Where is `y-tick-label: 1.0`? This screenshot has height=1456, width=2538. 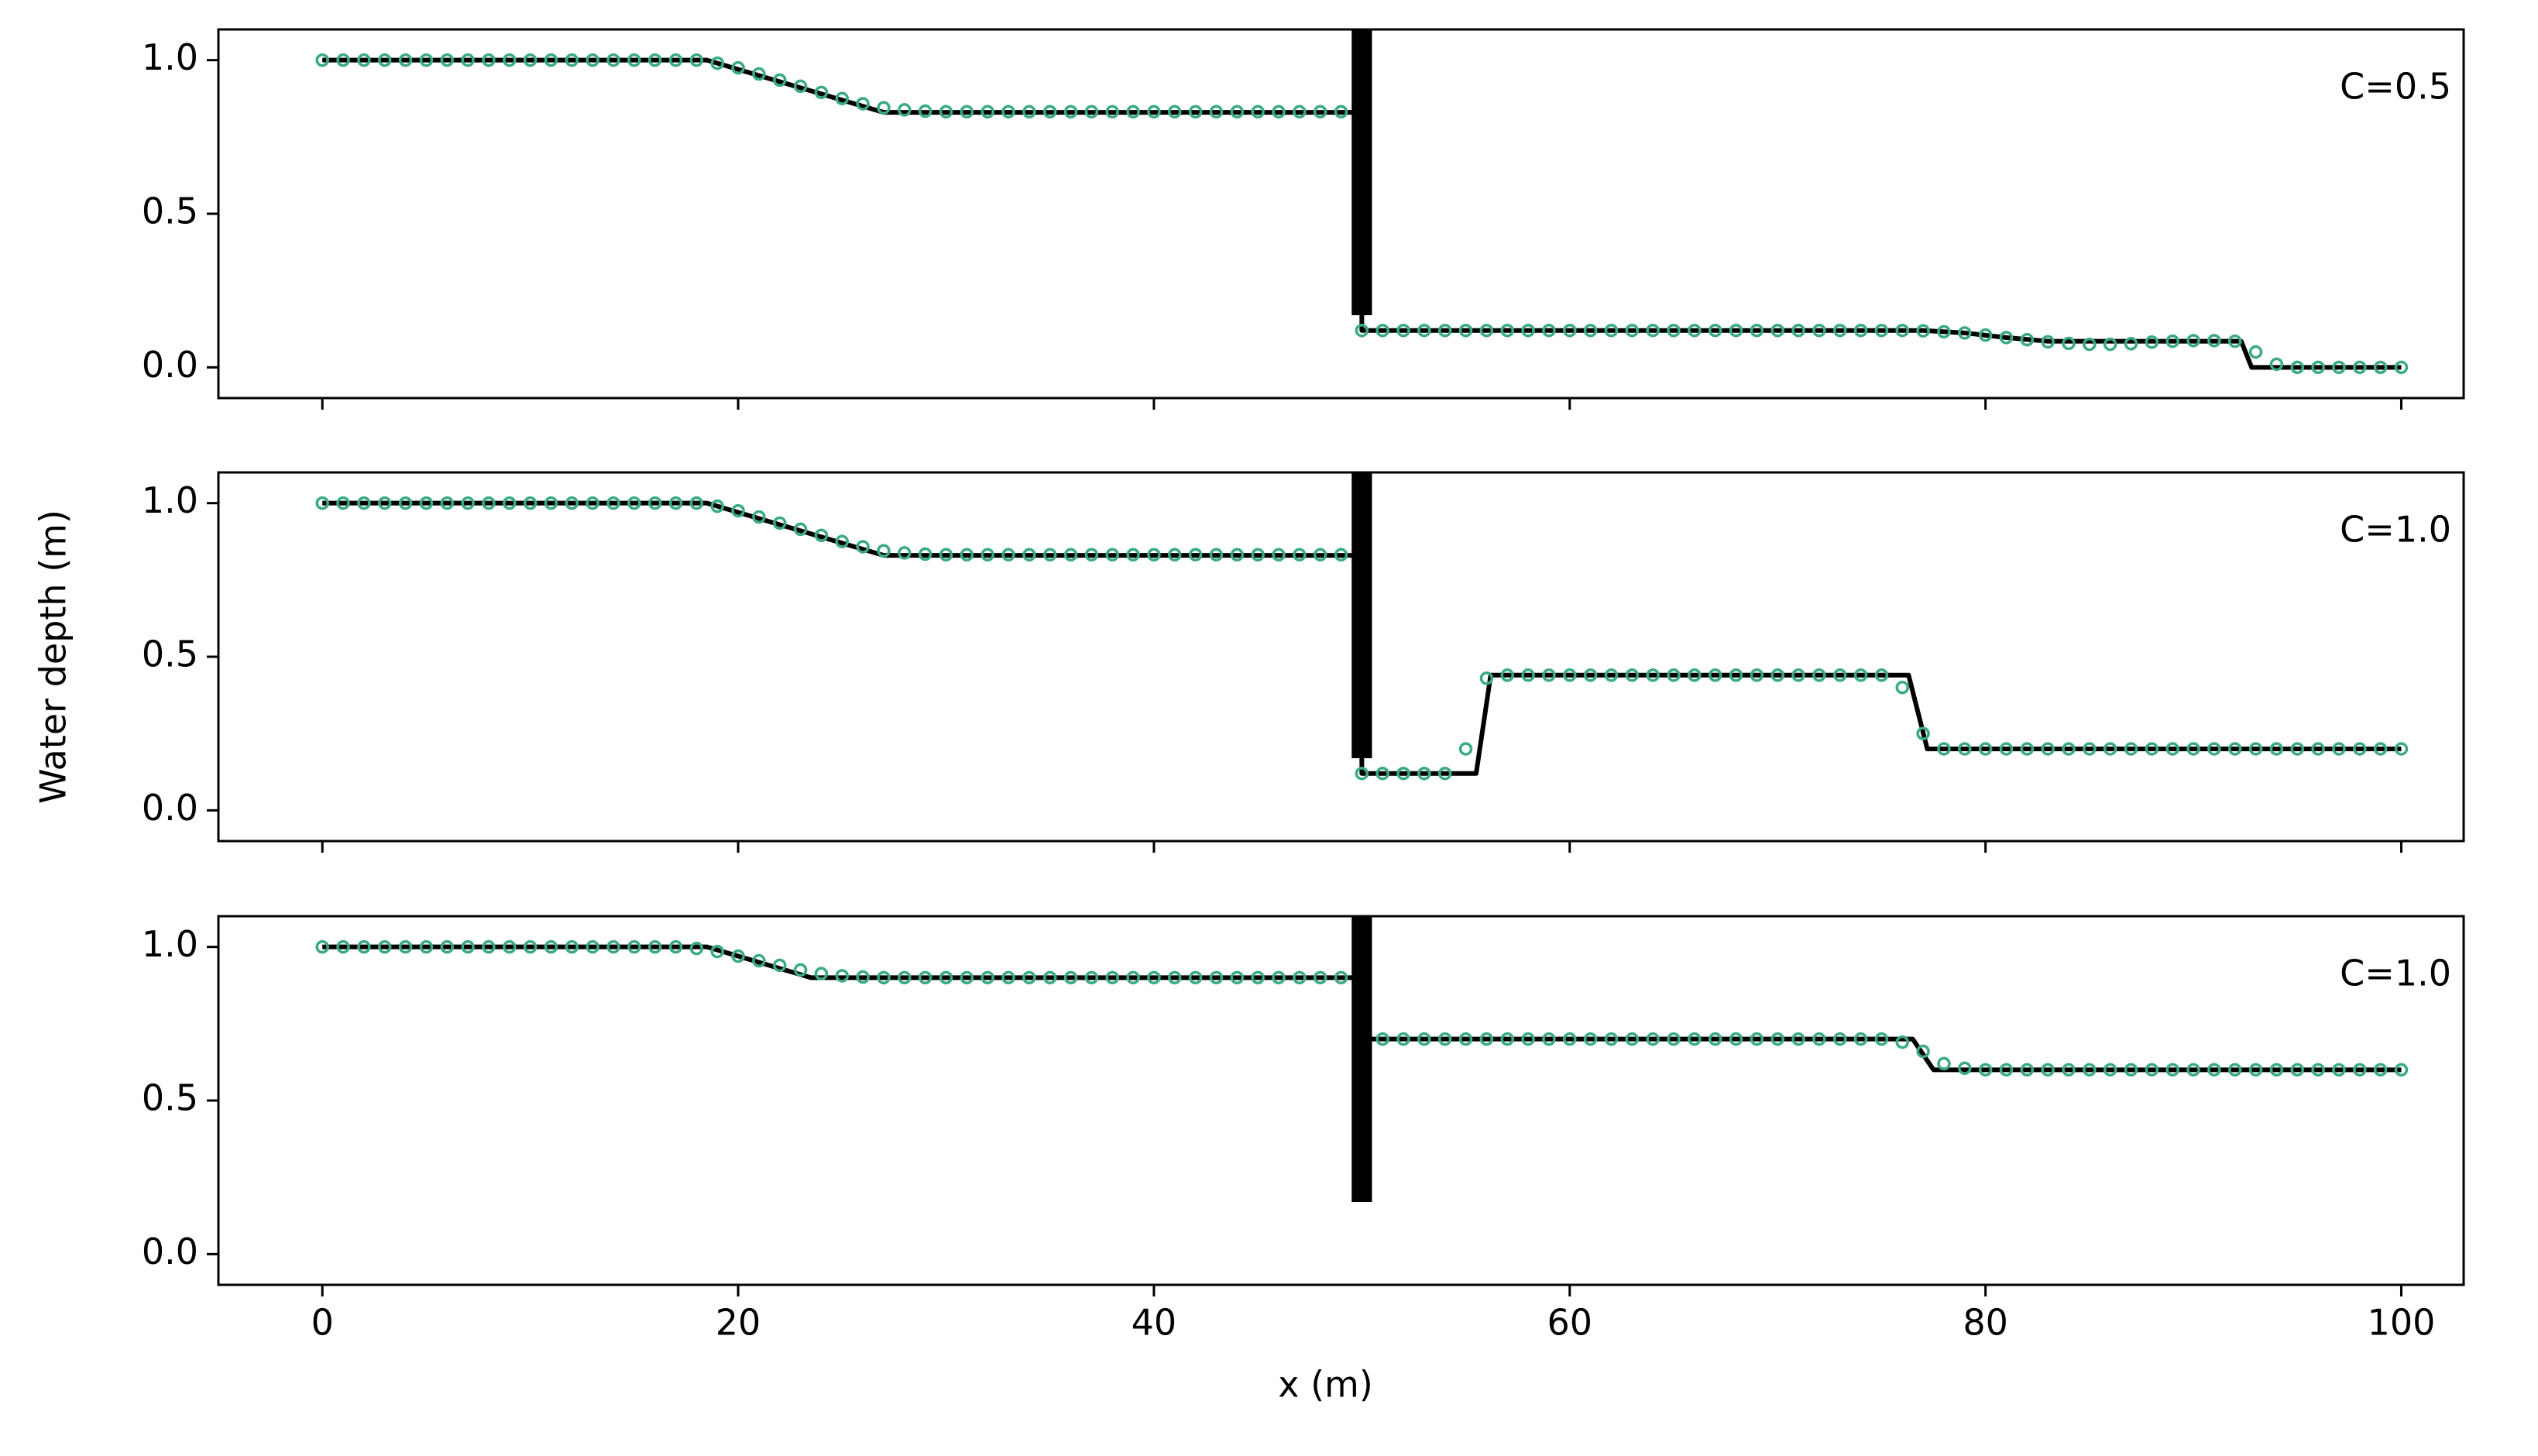 y-tick-label: 1.0 is located at coordinates (170, 944).